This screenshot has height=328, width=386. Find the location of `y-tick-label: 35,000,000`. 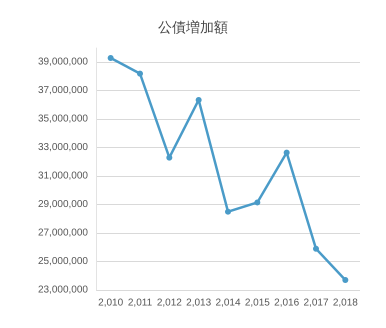

y-tick-label: 35,000,000 is located at coordinates (63, 119).